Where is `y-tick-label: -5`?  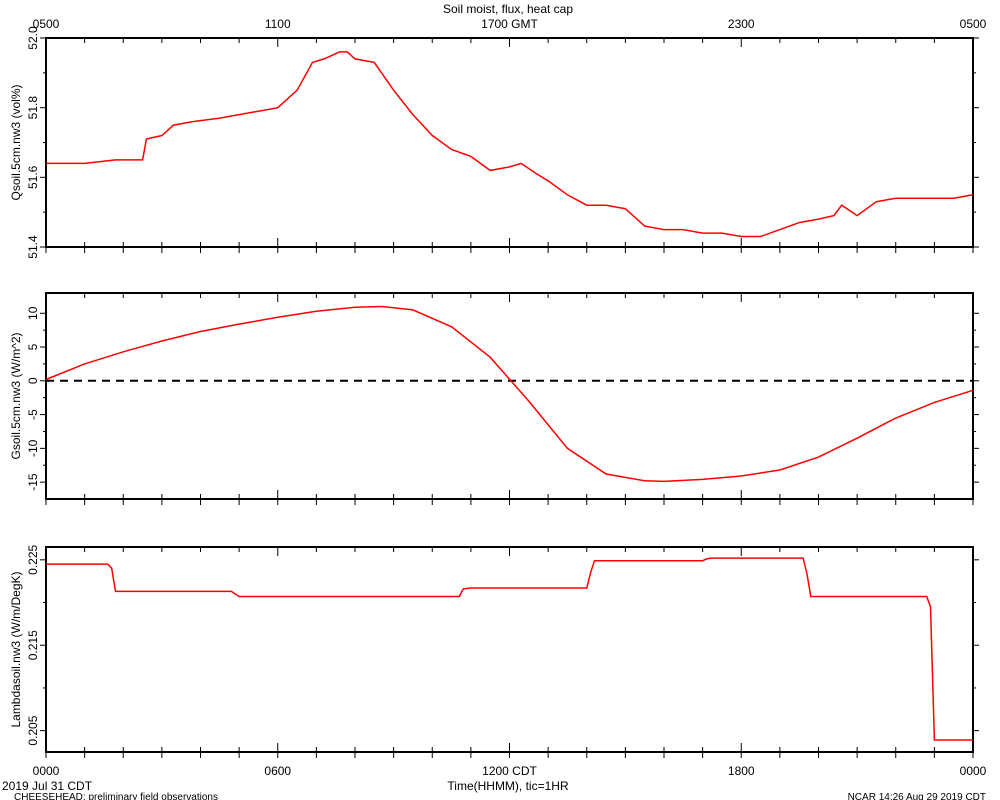 y-tick-label: -5 is located at coordinates (33, 414).